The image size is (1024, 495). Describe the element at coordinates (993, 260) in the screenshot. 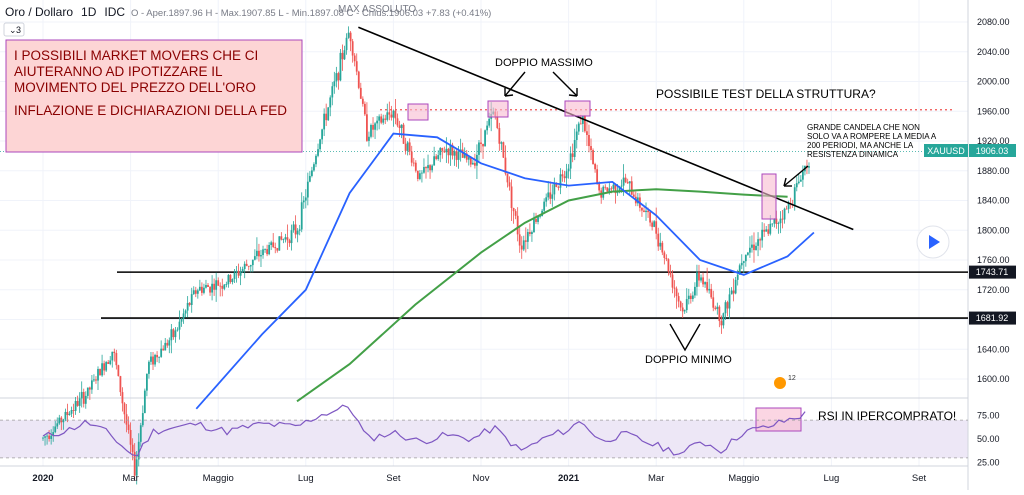

I see `price-tick-label: 1760.00` at that location.